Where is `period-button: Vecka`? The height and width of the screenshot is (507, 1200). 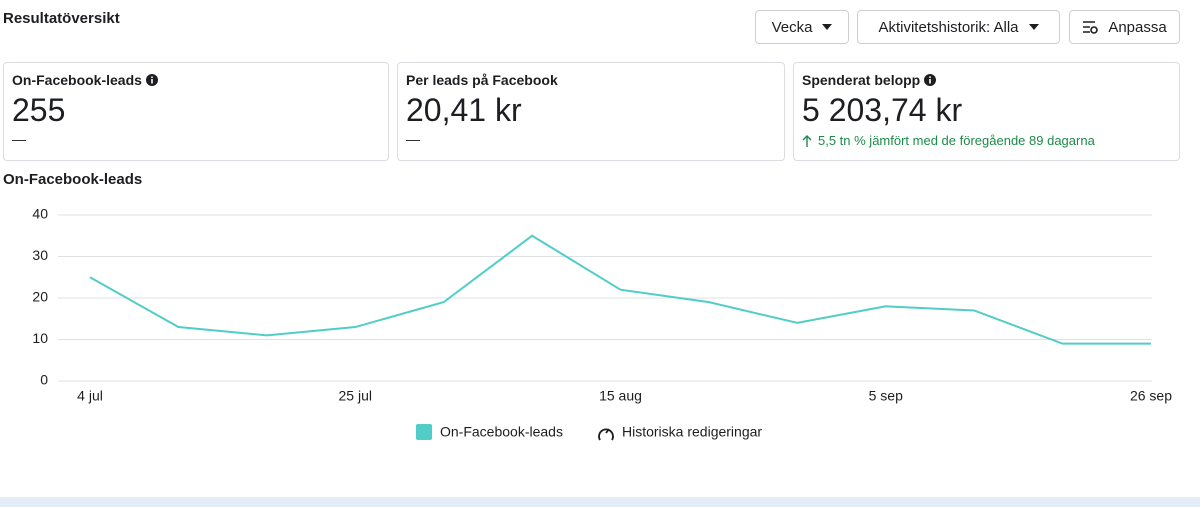
period-button: Vecka is located at coordinates (802, 27).